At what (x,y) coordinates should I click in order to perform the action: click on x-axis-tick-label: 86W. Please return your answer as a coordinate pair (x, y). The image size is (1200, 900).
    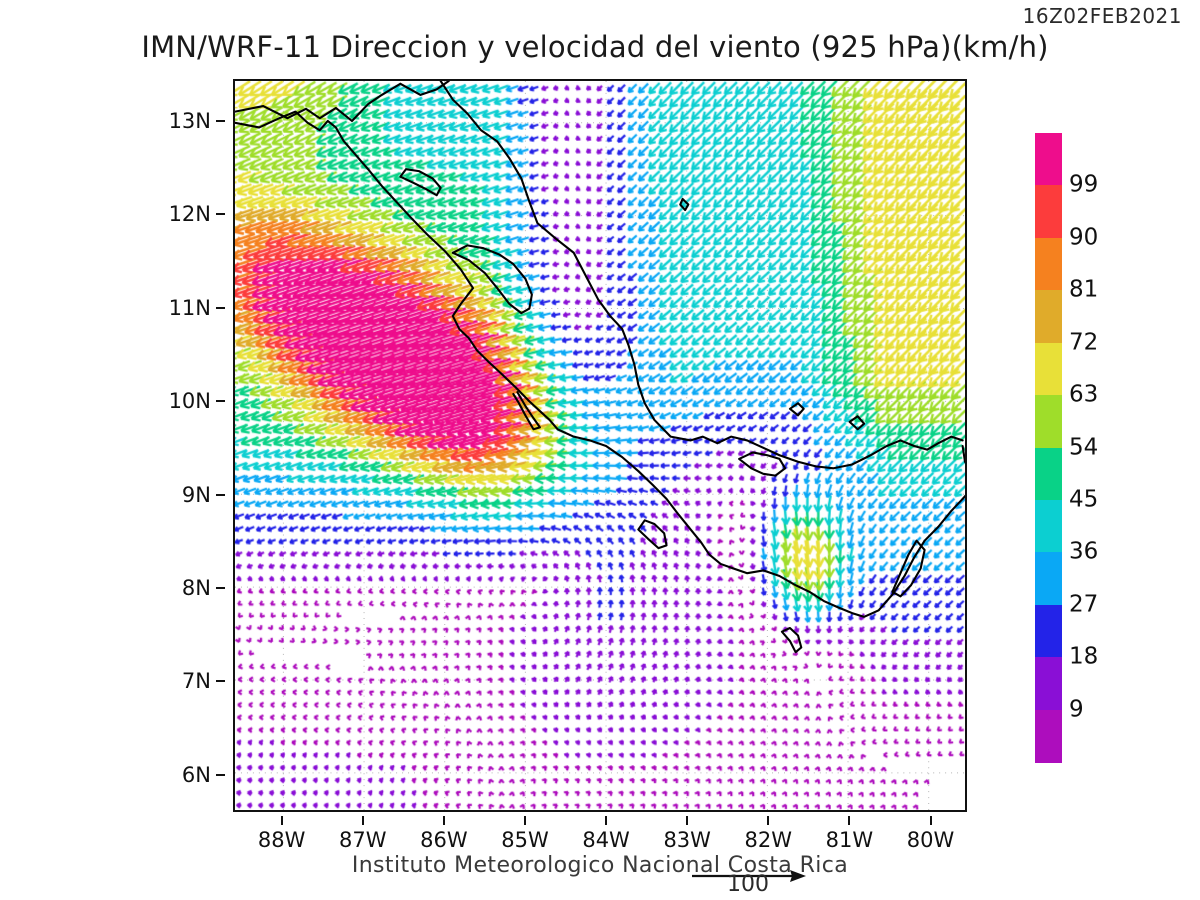
    Looking at the image, I should click on (444, 840).